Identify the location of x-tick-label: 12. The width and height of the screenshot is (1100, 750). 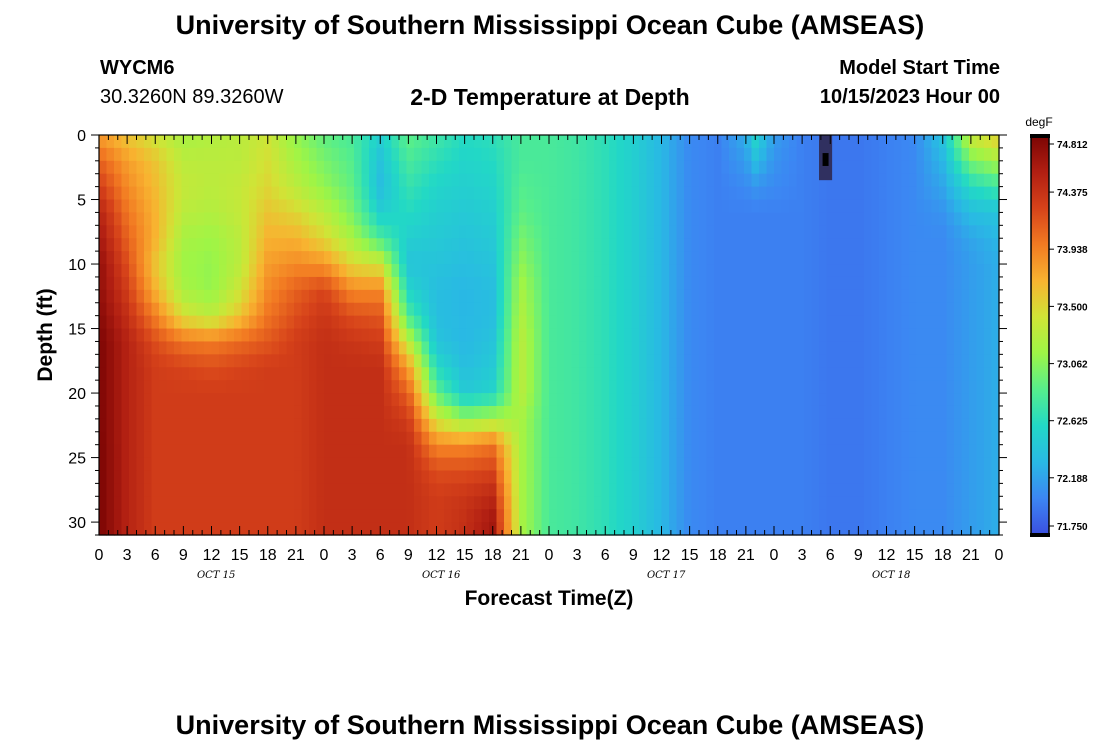
(212, 555).